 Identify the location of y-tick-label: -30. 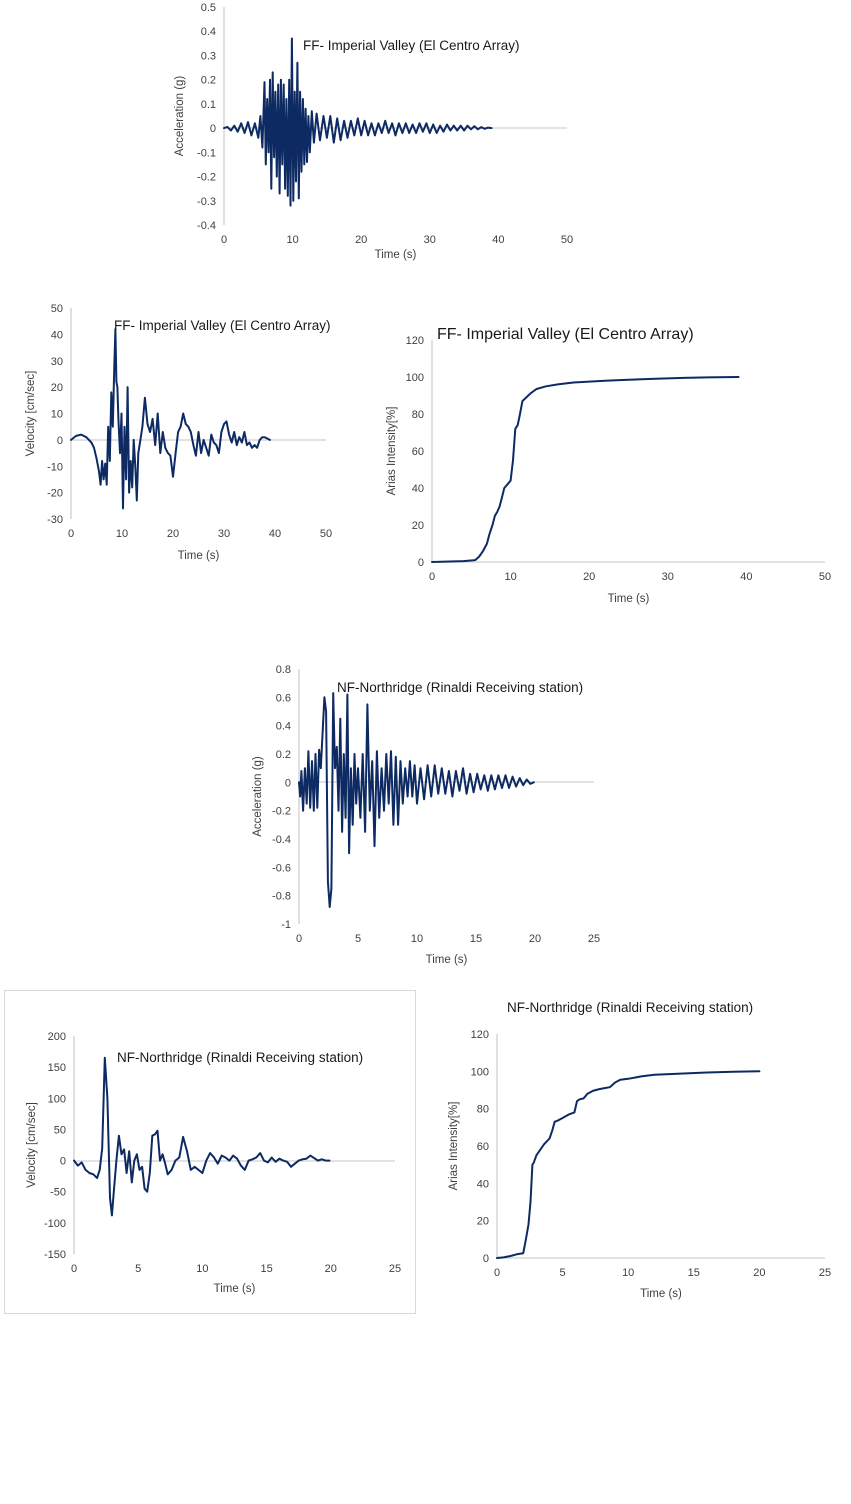
(55, 520).